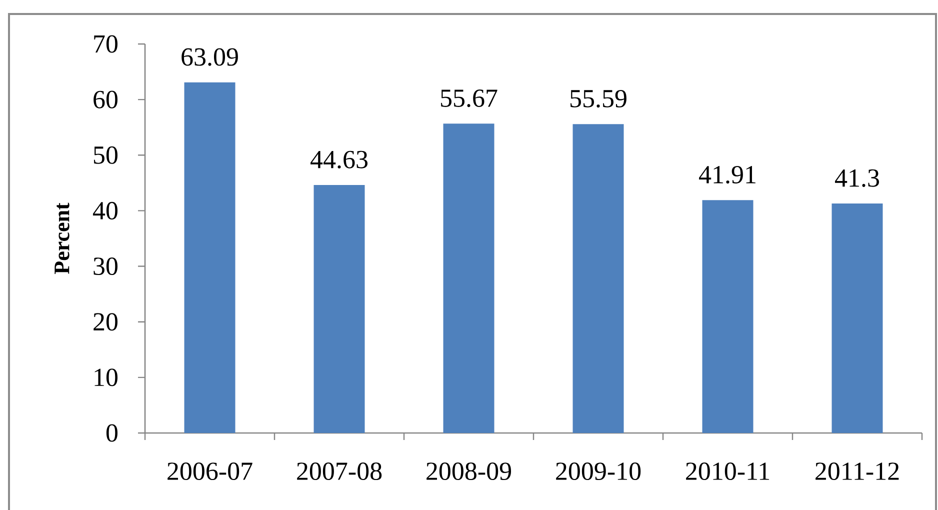 The image size is (938, 510). What do you see at coordinates (112, 433) in the screenshot?
I see `y-tick-label: 0` at bounding box center [112, 433].